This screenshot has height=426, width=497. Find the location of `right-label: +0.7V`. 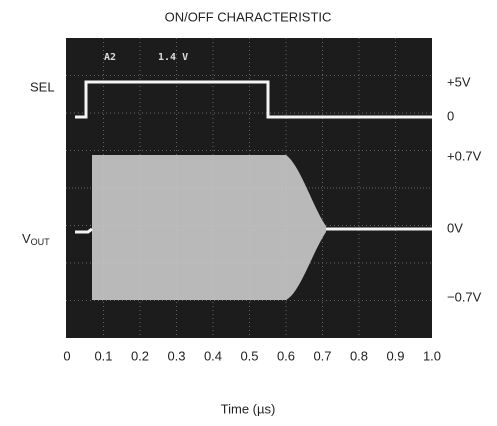

right-label: +0.7V is located at coordinates (464, 155).